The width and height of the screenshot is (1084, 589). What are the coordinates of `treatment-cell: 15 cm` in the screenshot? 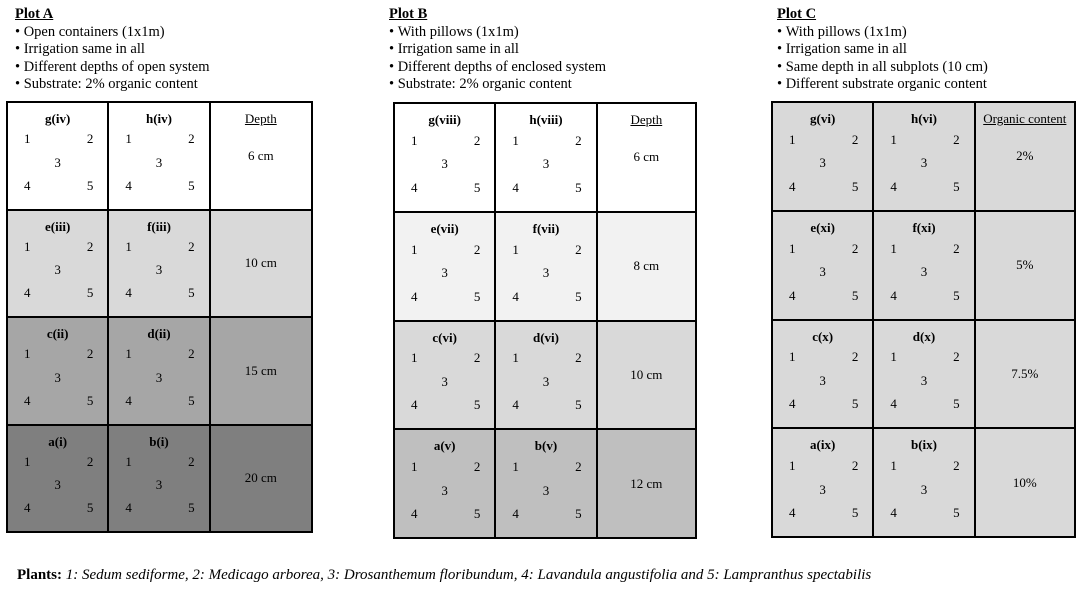 It's located at (260, 371).